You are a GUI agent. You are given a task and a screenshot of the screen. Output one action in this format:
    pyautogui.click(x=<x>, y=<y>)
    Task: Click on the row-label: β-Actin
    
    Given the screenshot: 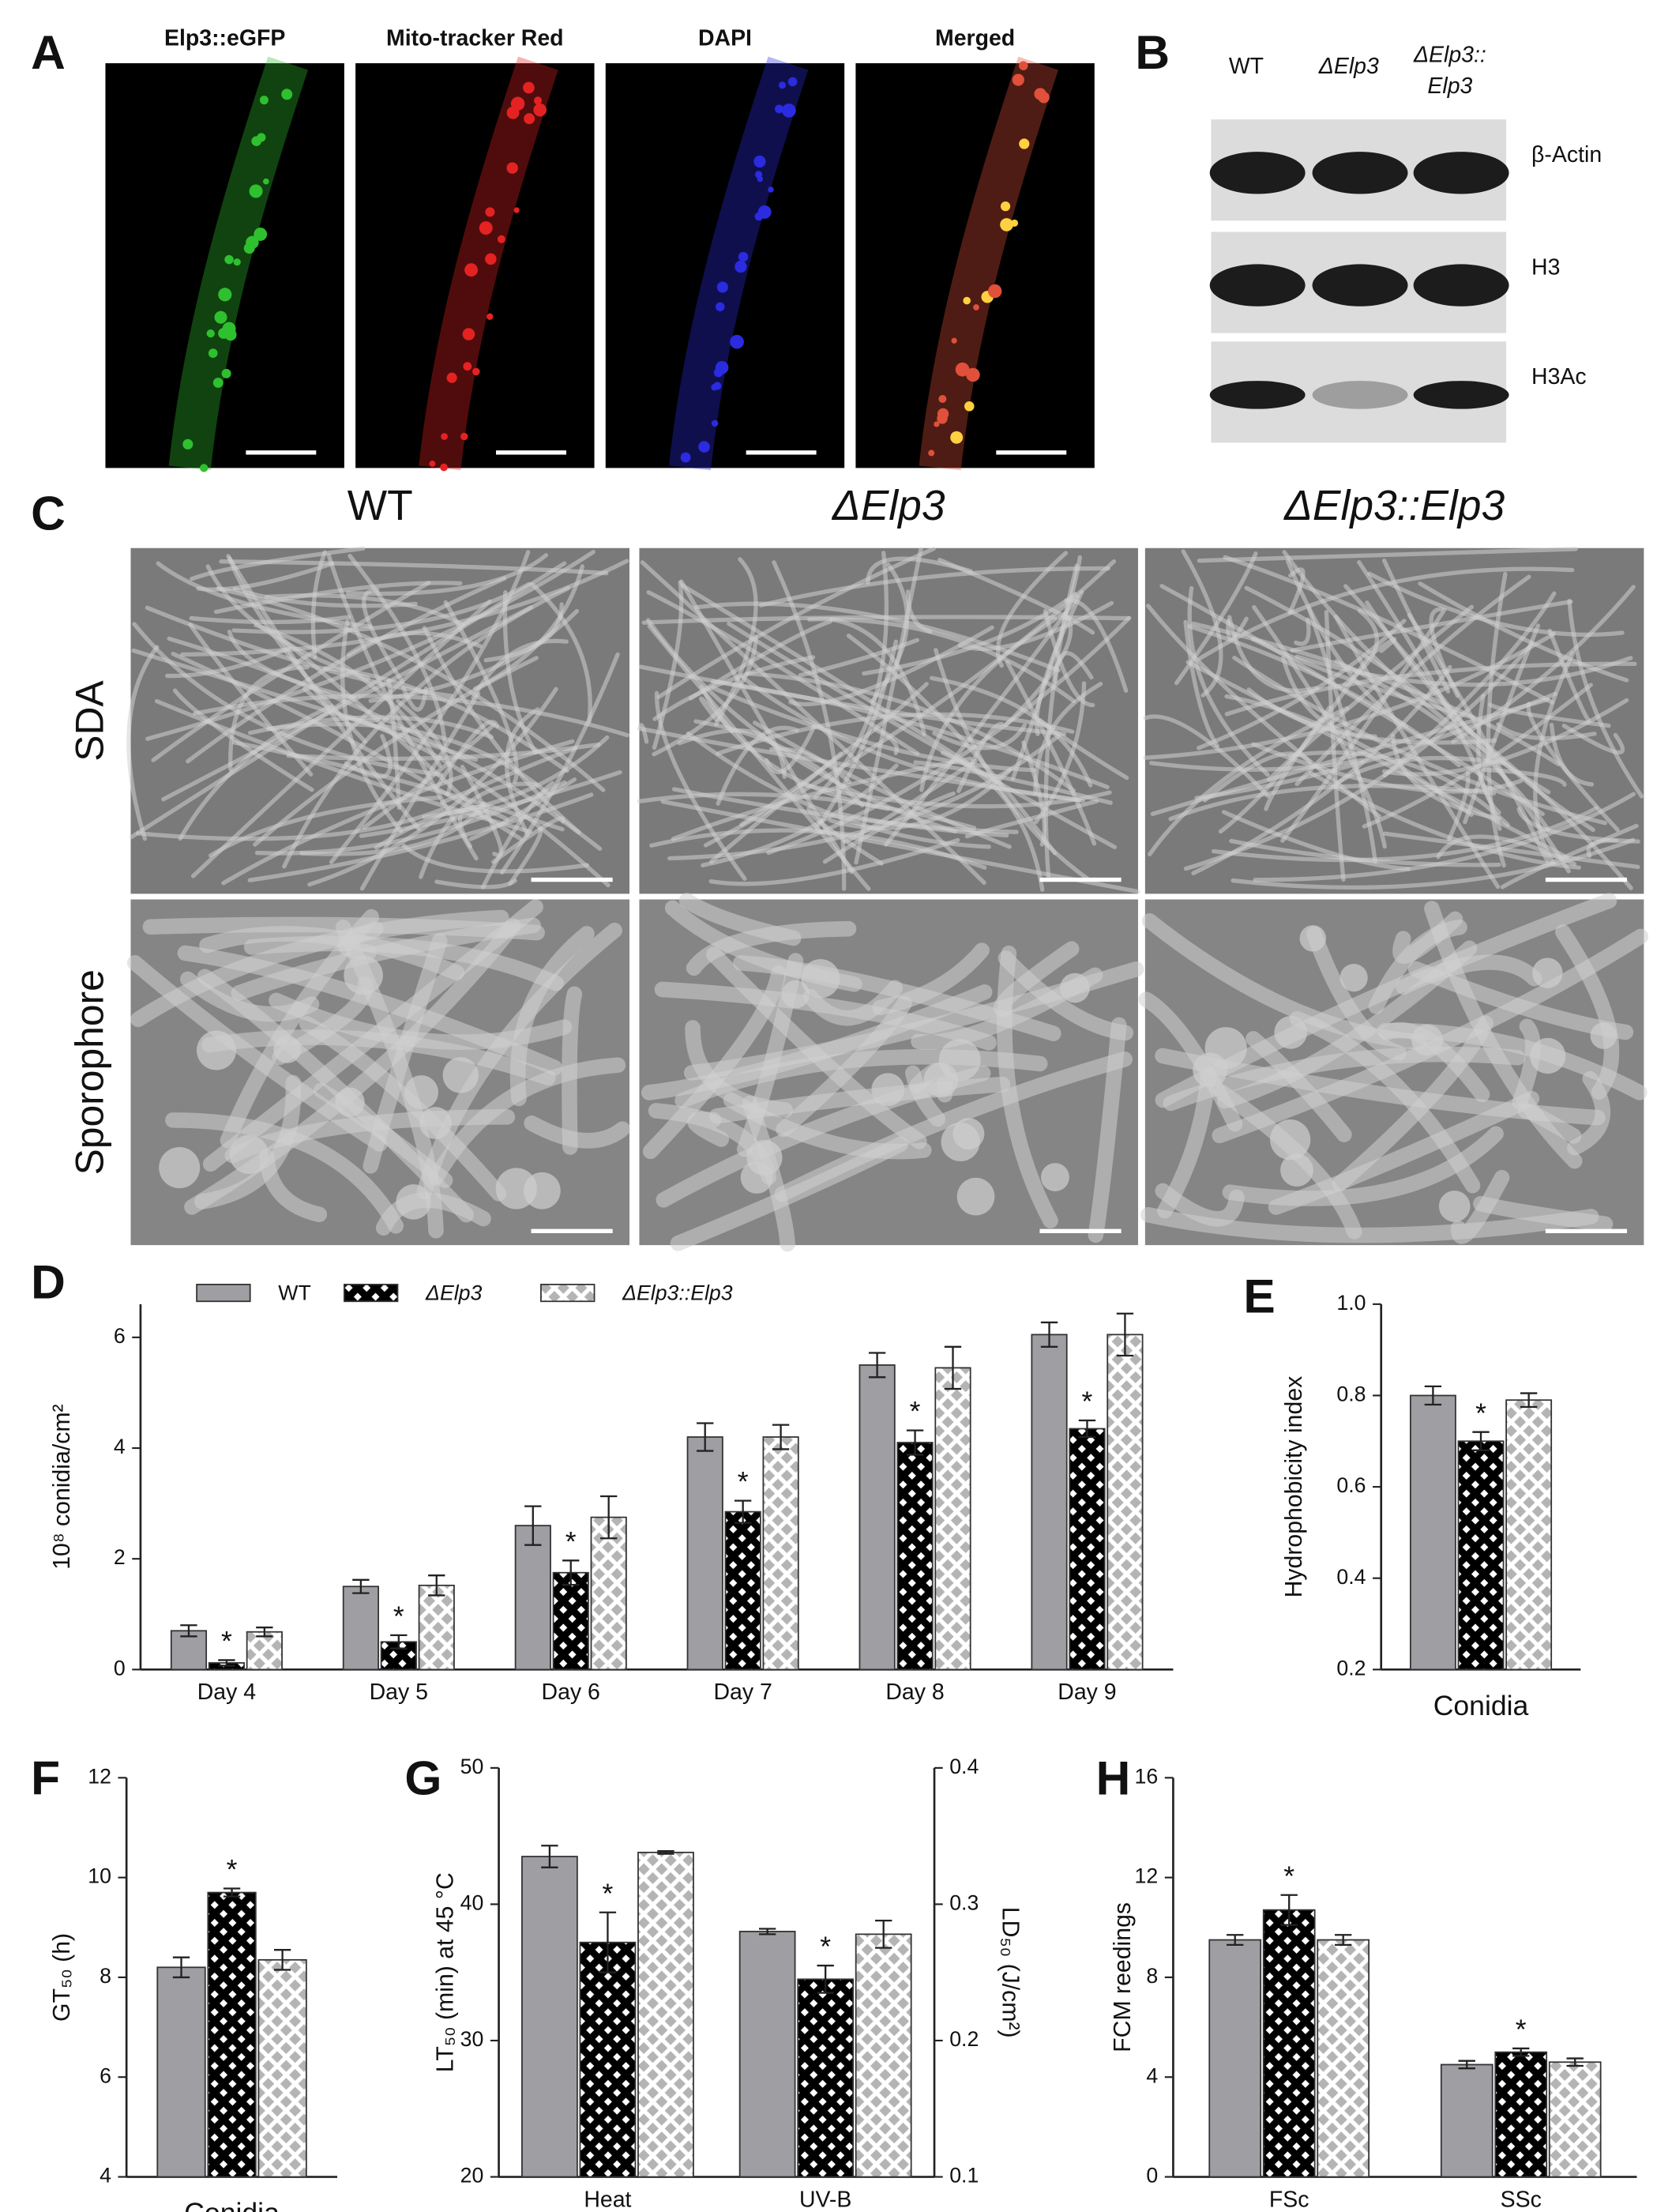 What is the action you would take?
    pyautogui.click(x=1566, y=155)
    